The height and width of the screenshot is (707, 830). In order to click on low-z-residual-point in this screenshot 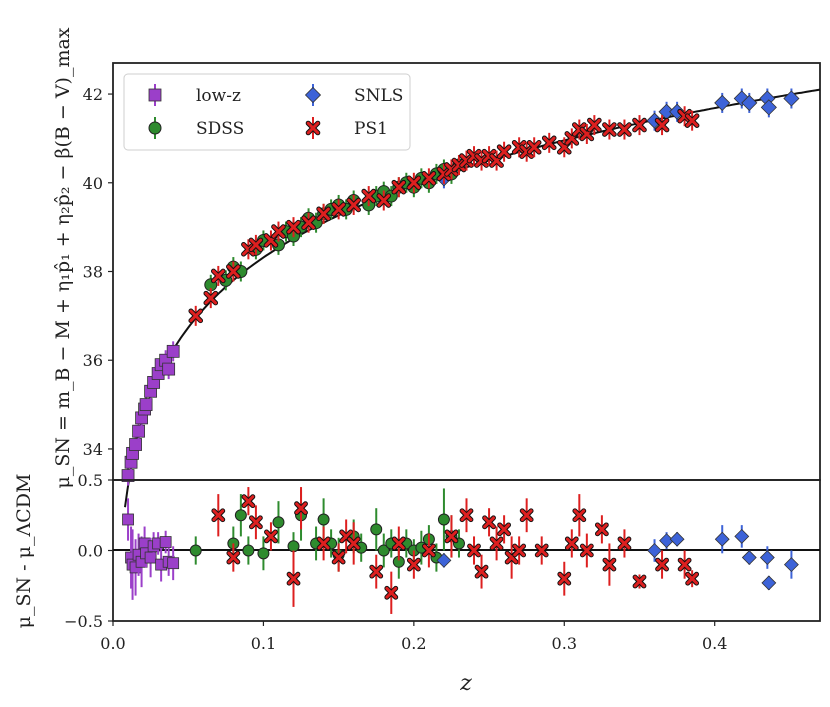, I will do `click(173, 563)`.